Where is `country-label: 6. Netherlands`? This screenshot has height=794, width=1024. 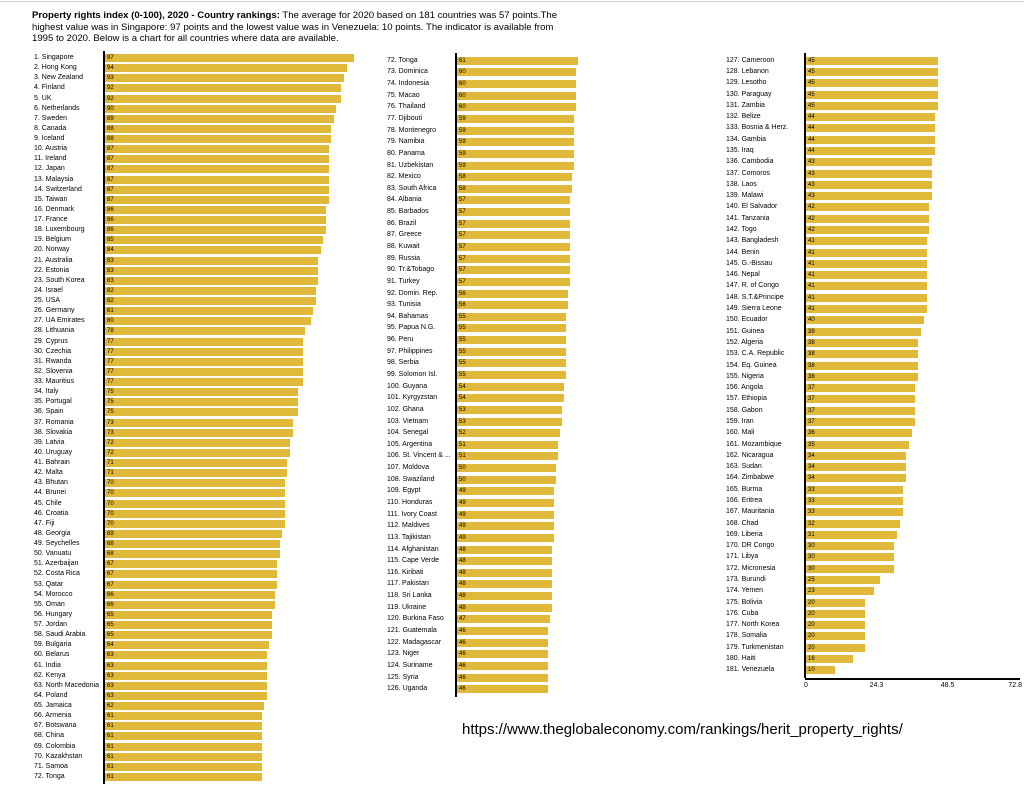 country-label: 6. Netherlands is located at coordinates (57, 108).